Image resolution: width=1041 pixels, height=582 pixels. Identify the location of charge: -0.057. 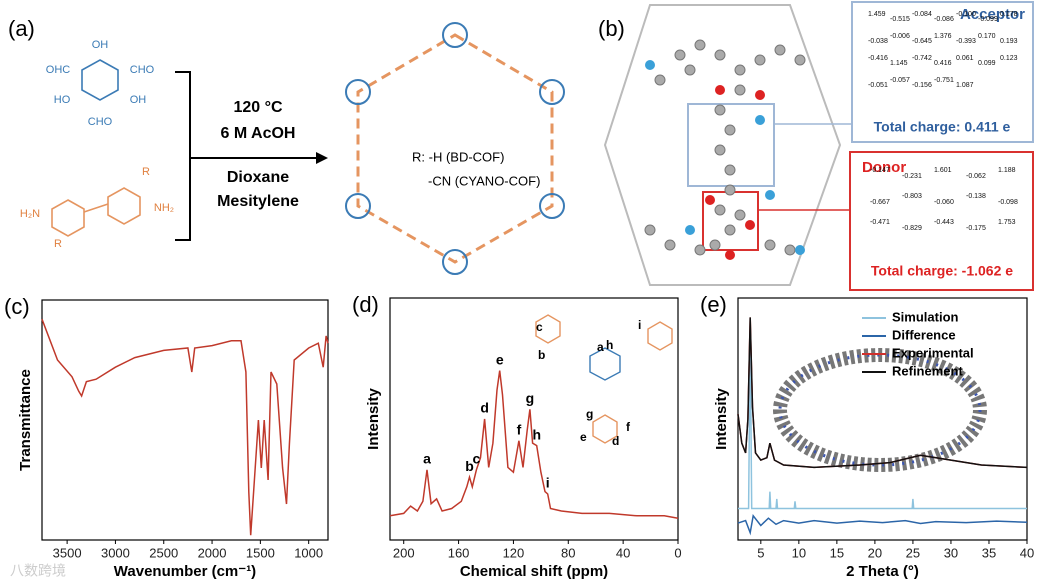
(900, 80).